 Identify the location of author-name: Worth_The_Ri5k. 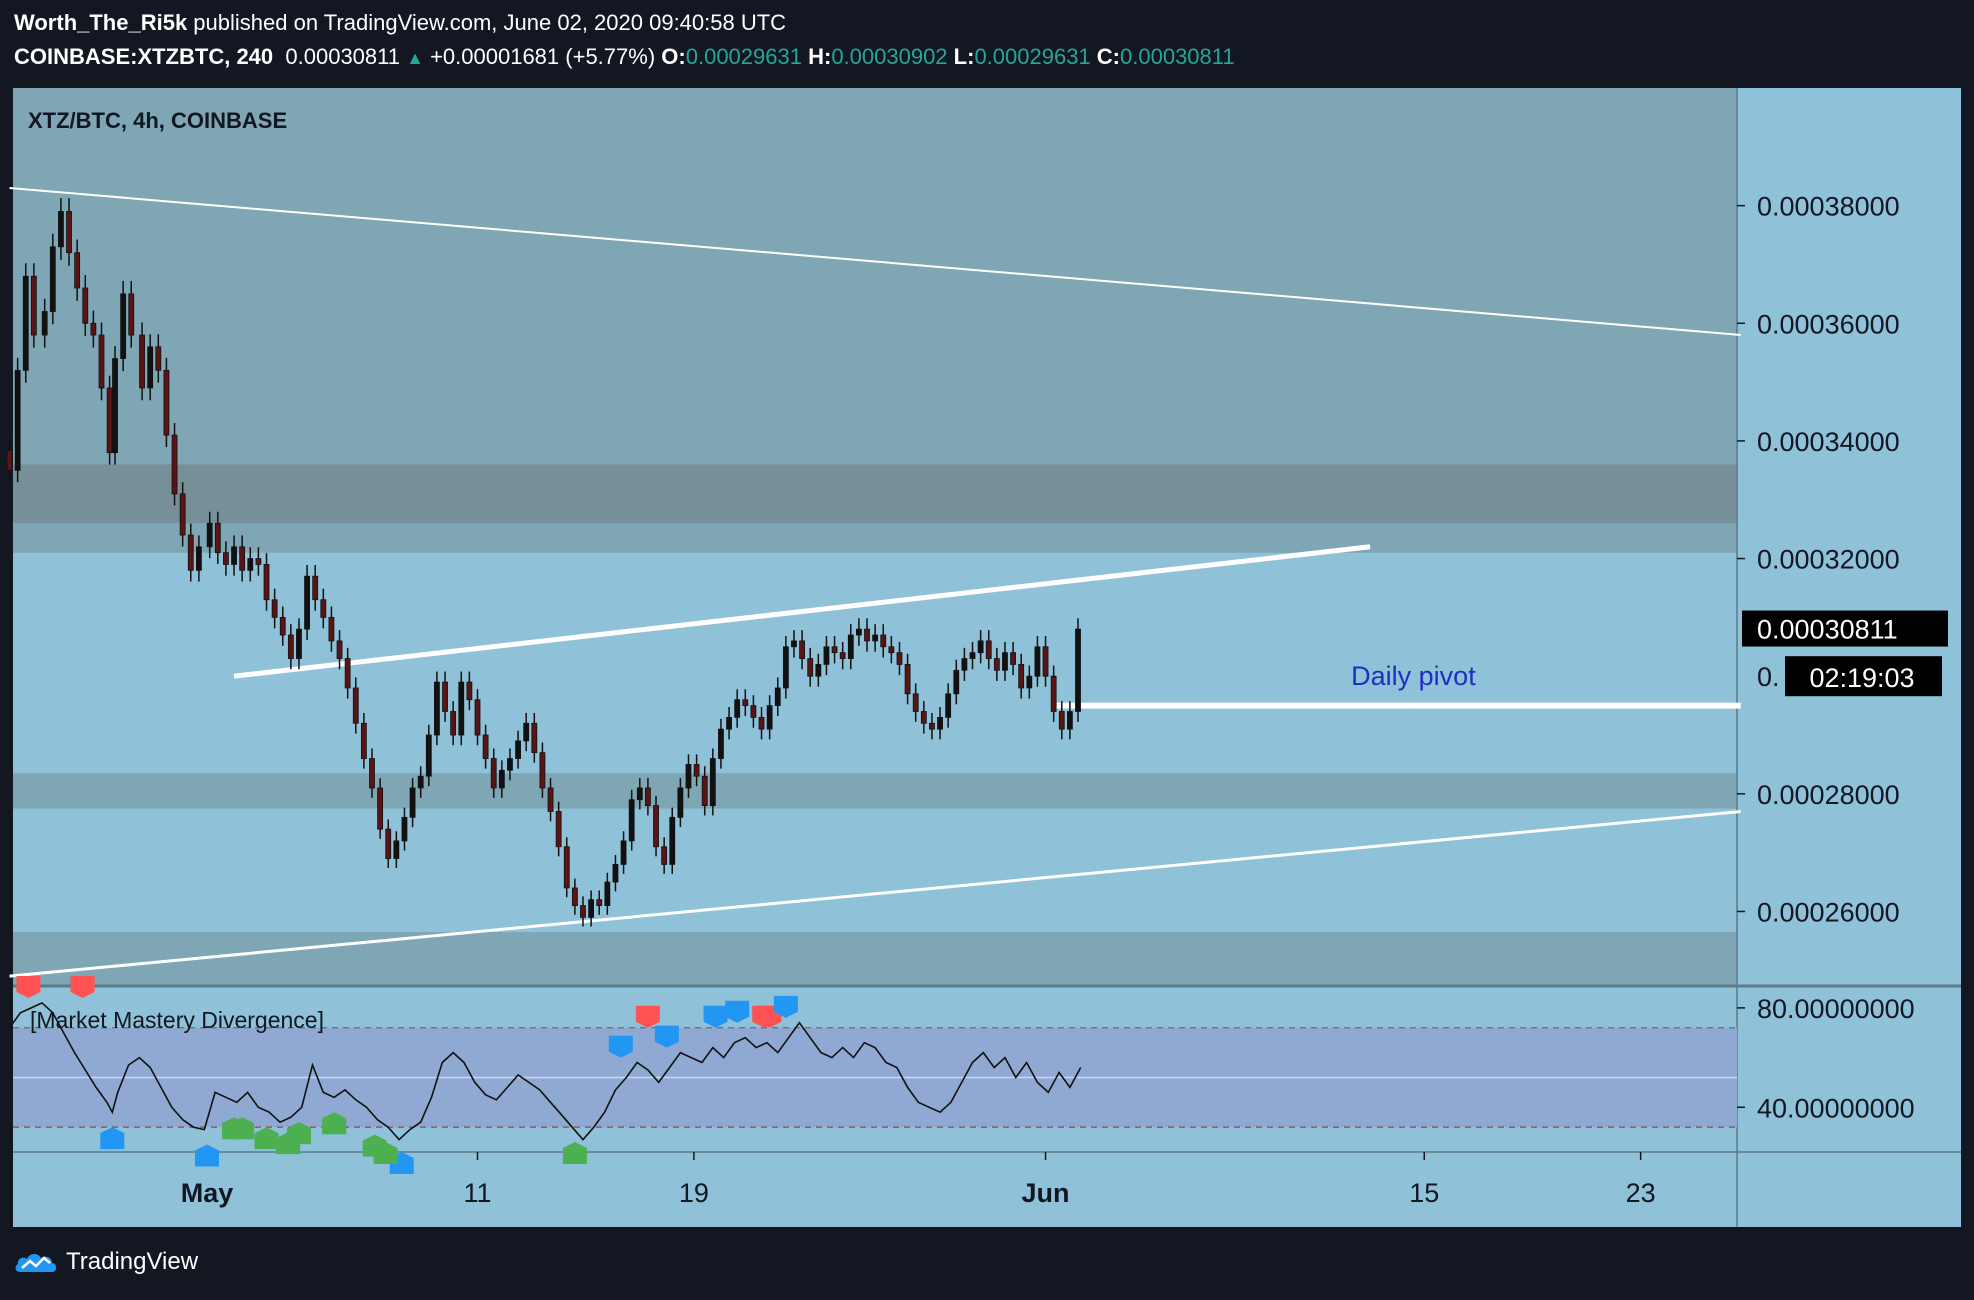
(101, 22).